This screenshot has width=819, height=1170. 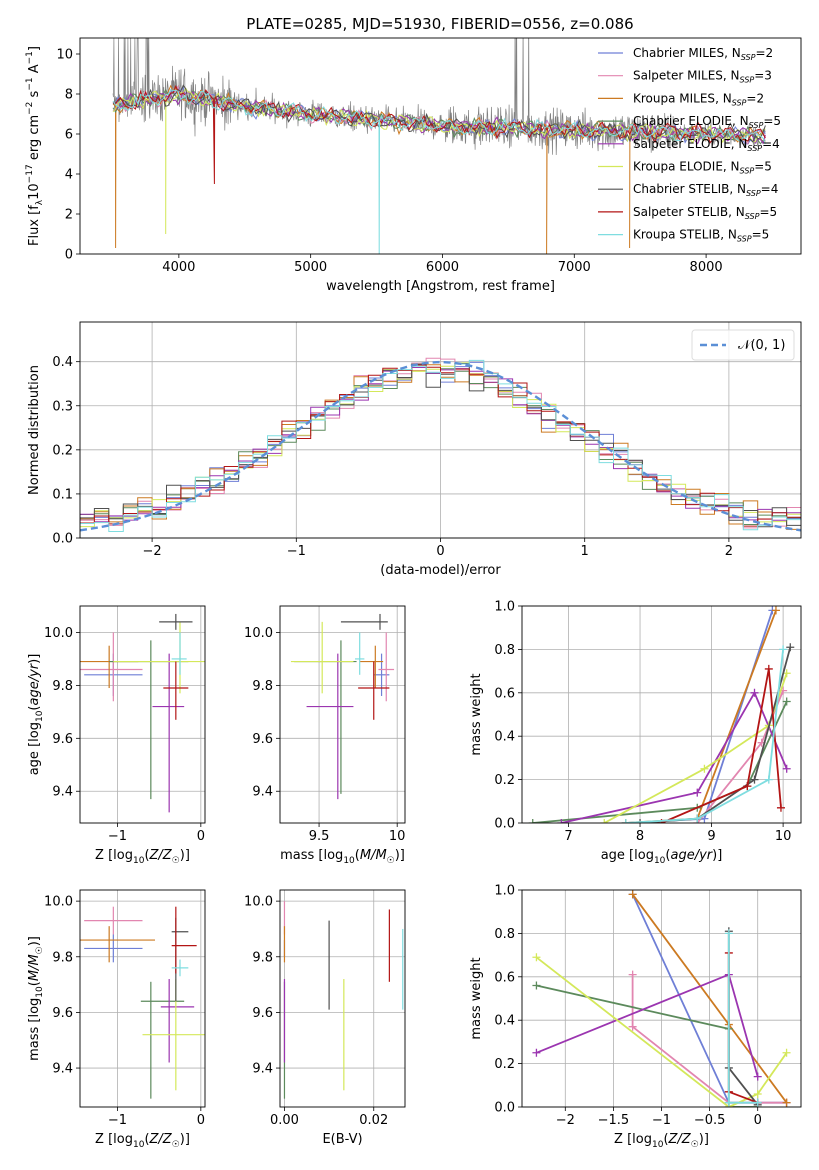 I want to click on legend-nssp: 2, so click(x=770, y=53).